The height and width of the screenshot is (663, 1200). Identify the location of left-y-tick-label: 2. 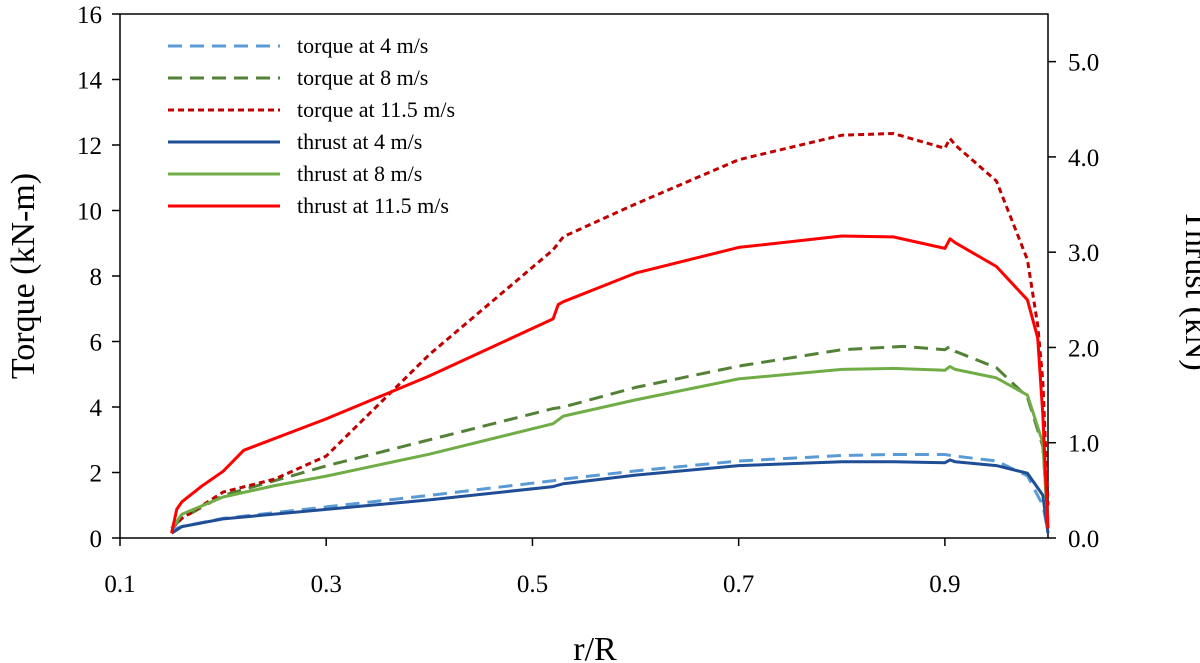
(96, 474).